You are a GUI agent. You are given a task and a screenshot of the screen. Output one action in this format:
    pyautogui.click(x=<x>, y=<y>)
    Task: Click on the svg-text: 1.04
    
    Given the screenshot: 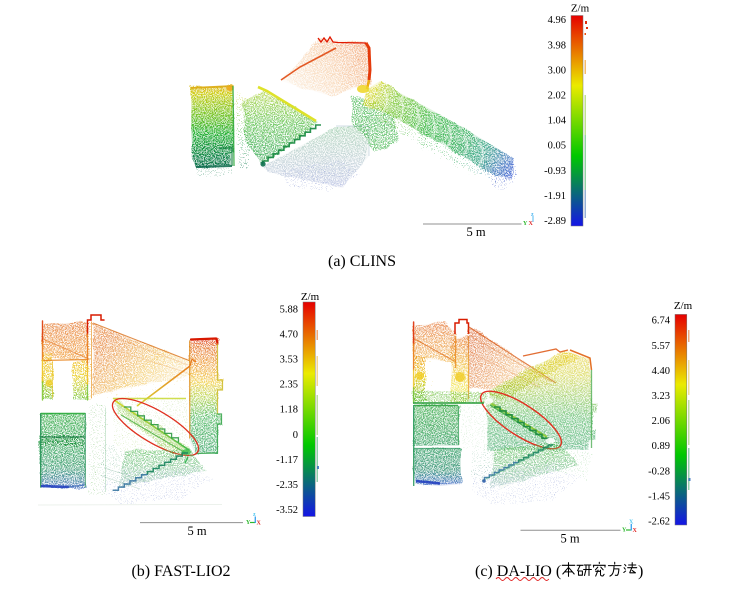 What is the action you would take?
    pyautogui.click(x=557, y=121)
    